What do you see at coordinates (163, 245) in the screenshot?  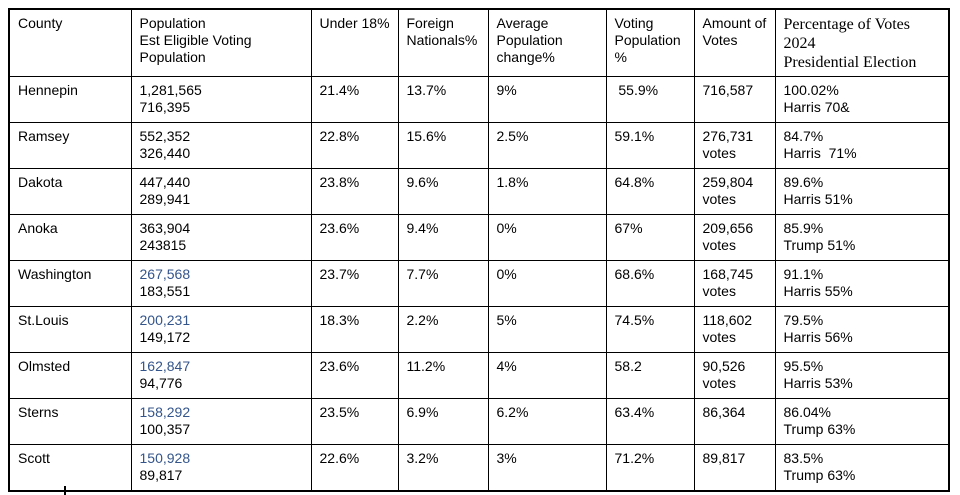 I see `eligible-voting-value: 243815` at bounding box center [163, 245].